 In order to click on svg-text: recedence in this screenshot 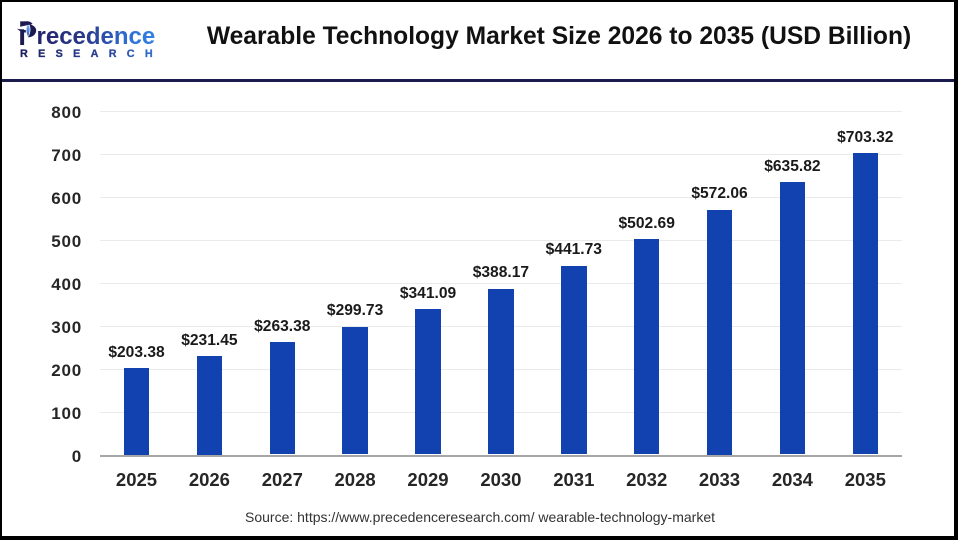, I will do `click(96, 36)`.